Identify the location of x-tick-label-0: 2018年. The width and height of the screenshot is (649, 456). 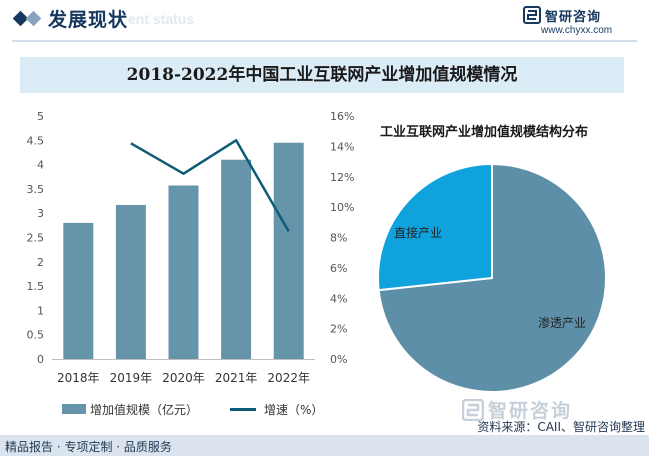
(78, 378).